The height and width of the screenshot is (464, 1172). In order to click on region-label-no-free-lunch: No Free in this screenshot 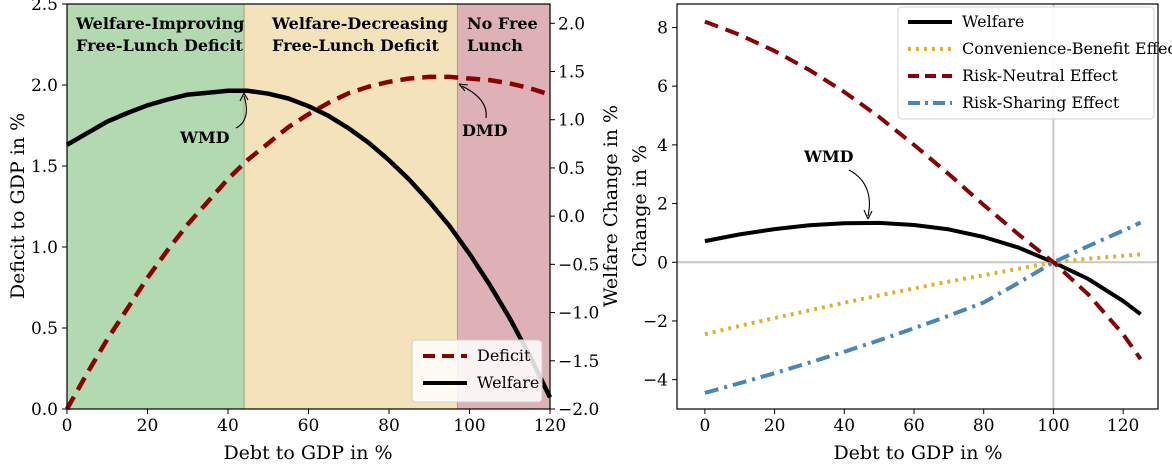, I will do `click(502, 23)`.